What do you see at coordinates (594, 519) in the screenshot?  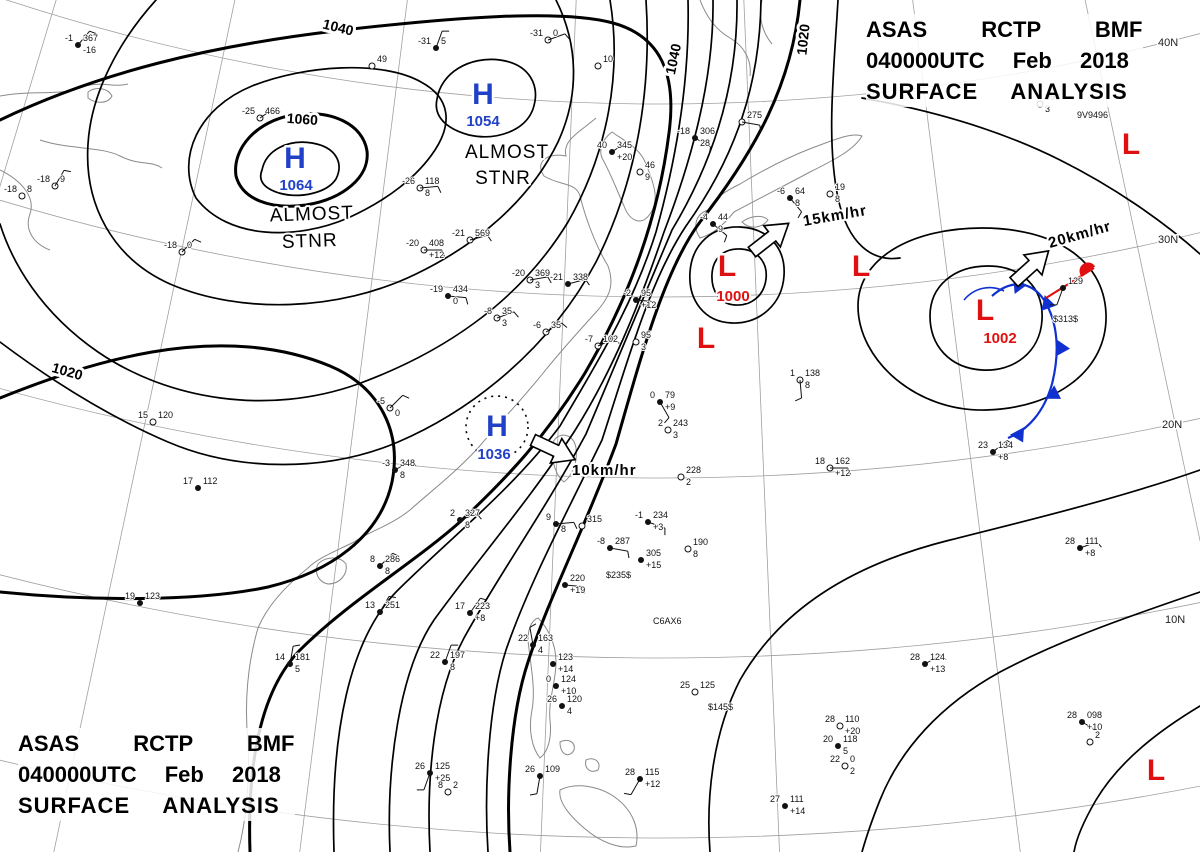 I see `station-pressure: 315` at bounding box center [594, 519].